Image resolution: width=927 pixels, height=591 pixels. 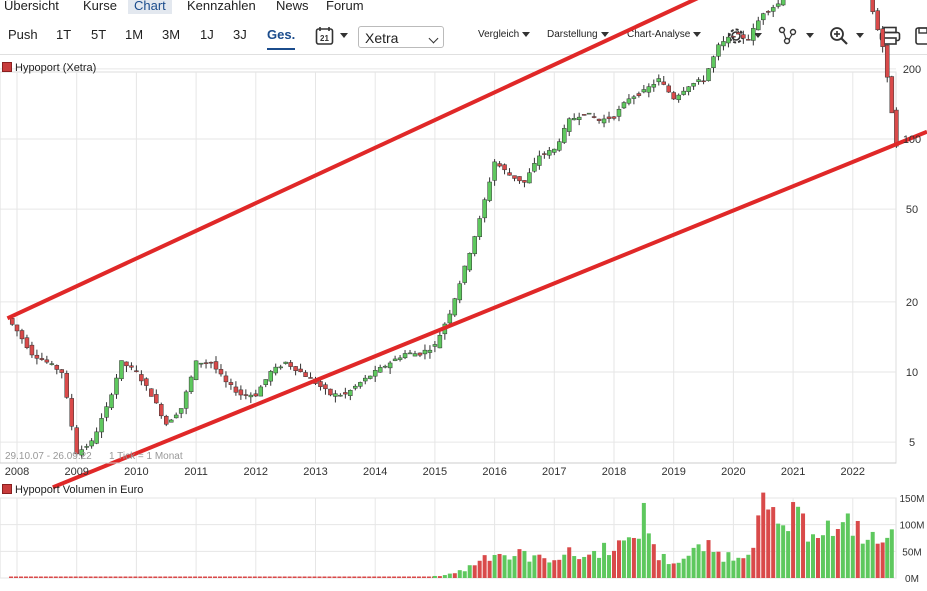 I want to click on price-legend: Hypoport (Xetra), so click(x=49, y=68).